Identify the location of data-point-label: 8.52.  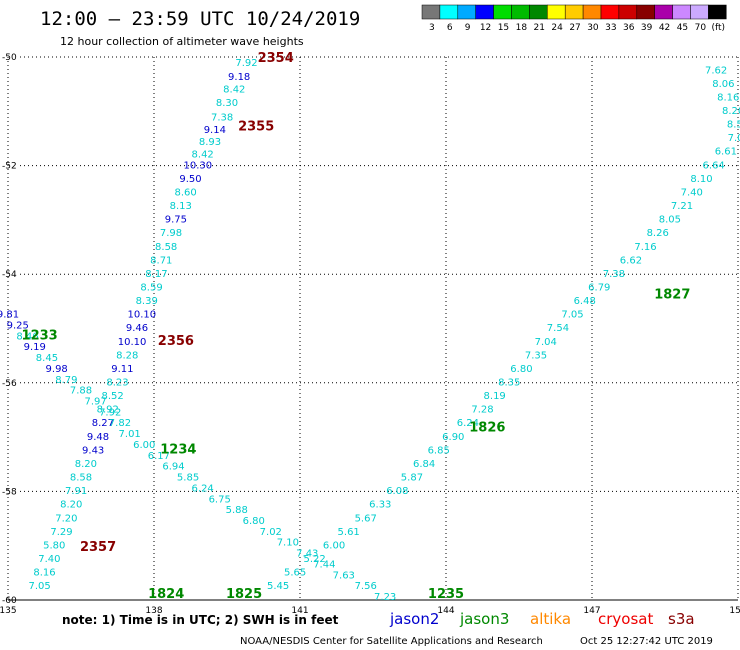
(113, 396).